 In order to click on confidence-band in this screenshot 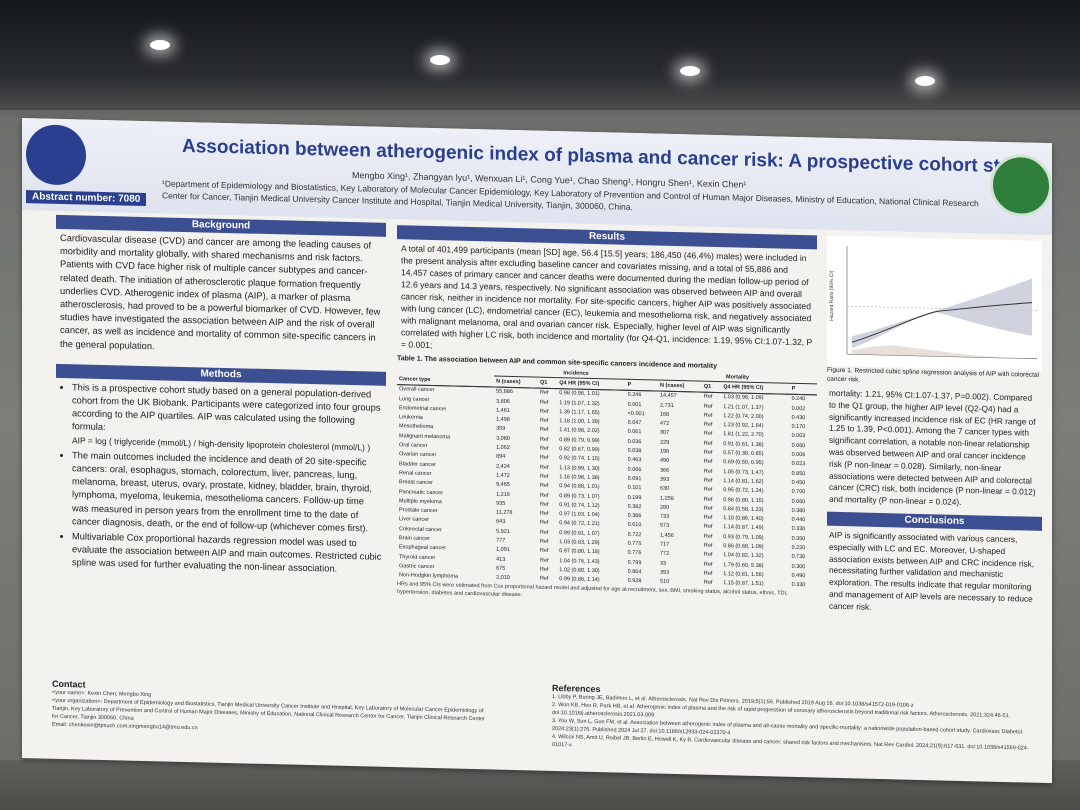, I will do `click(942, 313)`.